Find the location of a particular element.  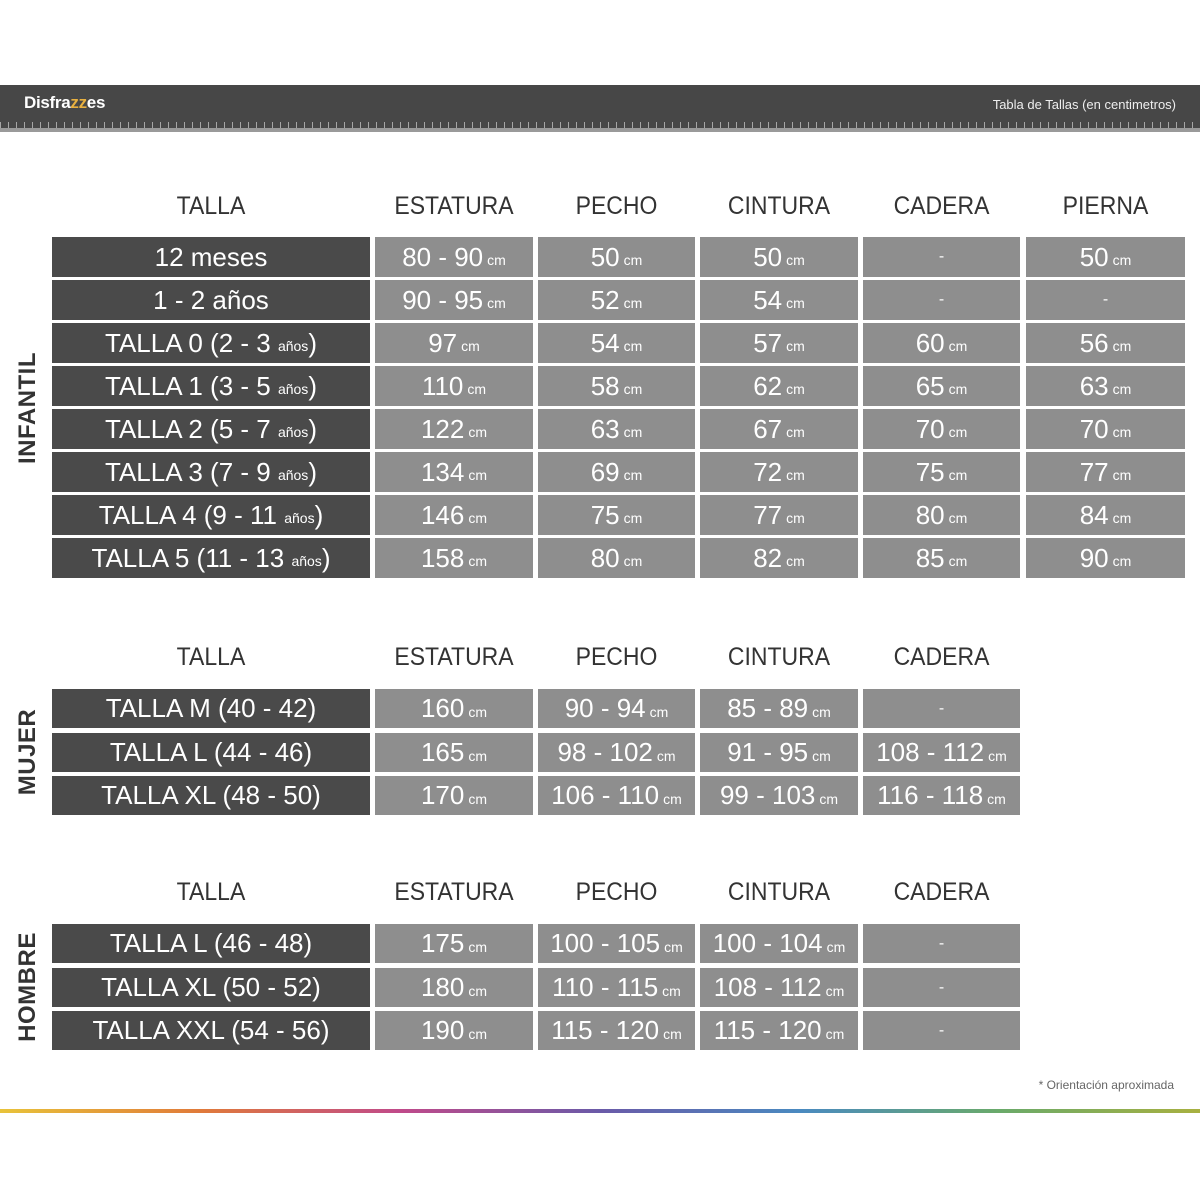

measurement-cell: 69 cm is located at coordinates (616, 472).